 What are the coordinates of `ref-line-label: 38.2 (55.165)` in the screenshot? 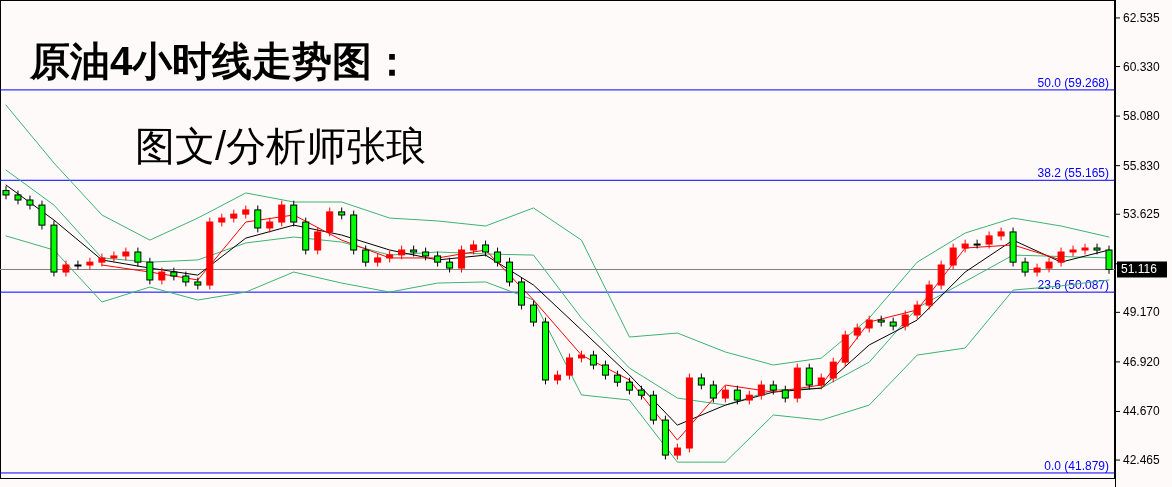 It's located at (1073, 173).